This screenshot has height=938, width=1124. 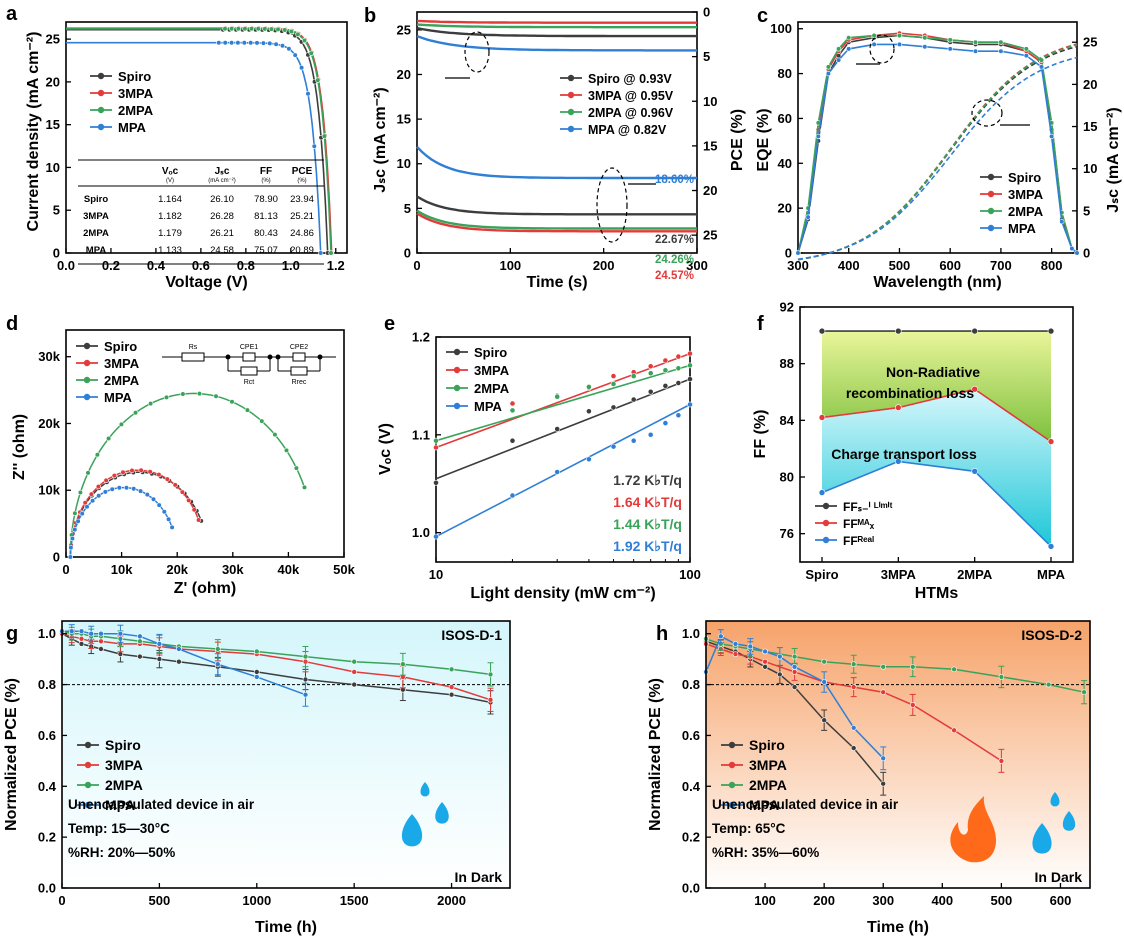 What do you see at coordinates (47, 888) in the screenshot?
I see `y-tick-label: 0.0` at bounding box center [47, 888].